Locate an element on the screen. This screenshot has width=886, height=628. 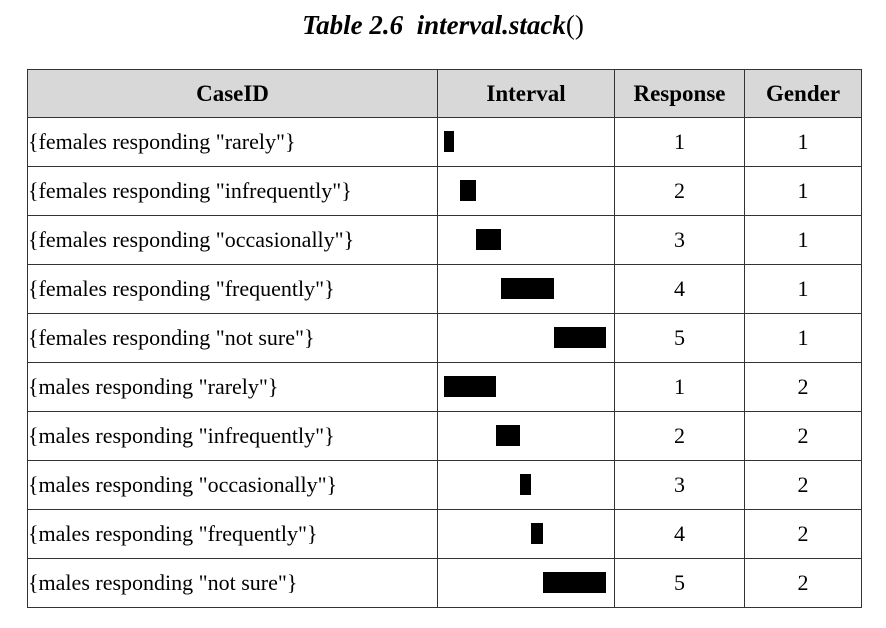
cell-caseid: {males responding "infrequently"} is located at coordinates (232, 436).